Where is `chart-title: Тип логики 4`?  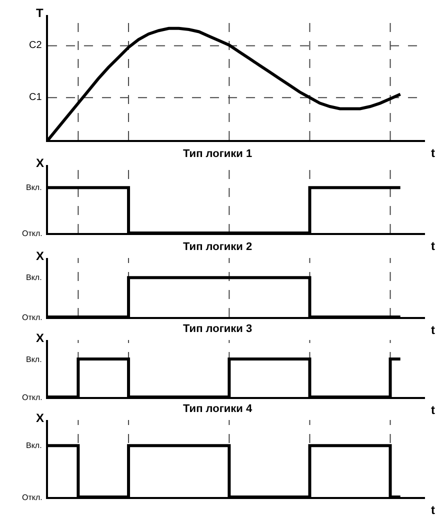
chart-title: Тип логики 4 is located at coordinates (218, 409).